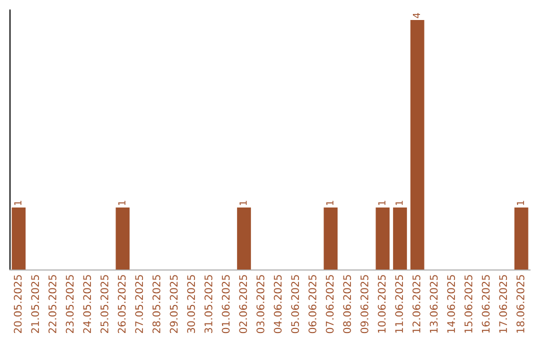 The image size is (540, 340). Describe the element at coordinates (468, 304) in the screenshot. I see `x-tick-label: 15.06.2025` at that location.